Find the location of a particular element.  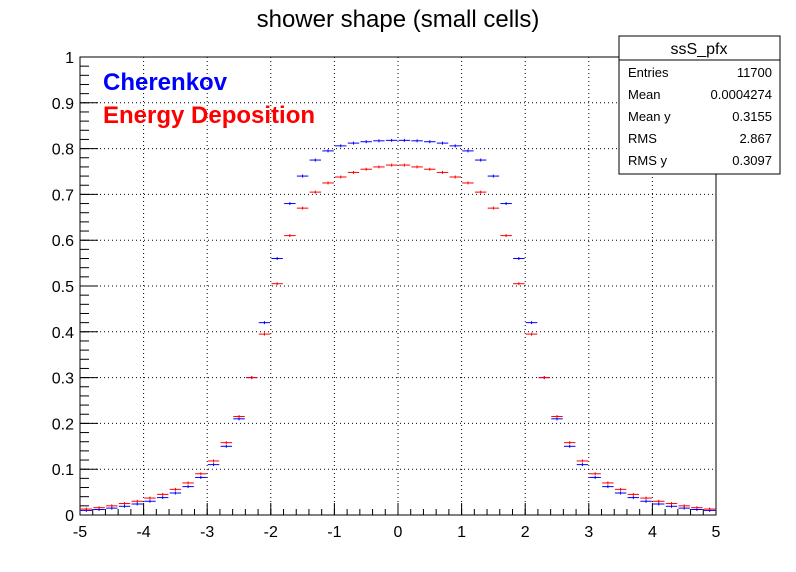

y-tick-label: 0 is located at coordinates (69, 516).